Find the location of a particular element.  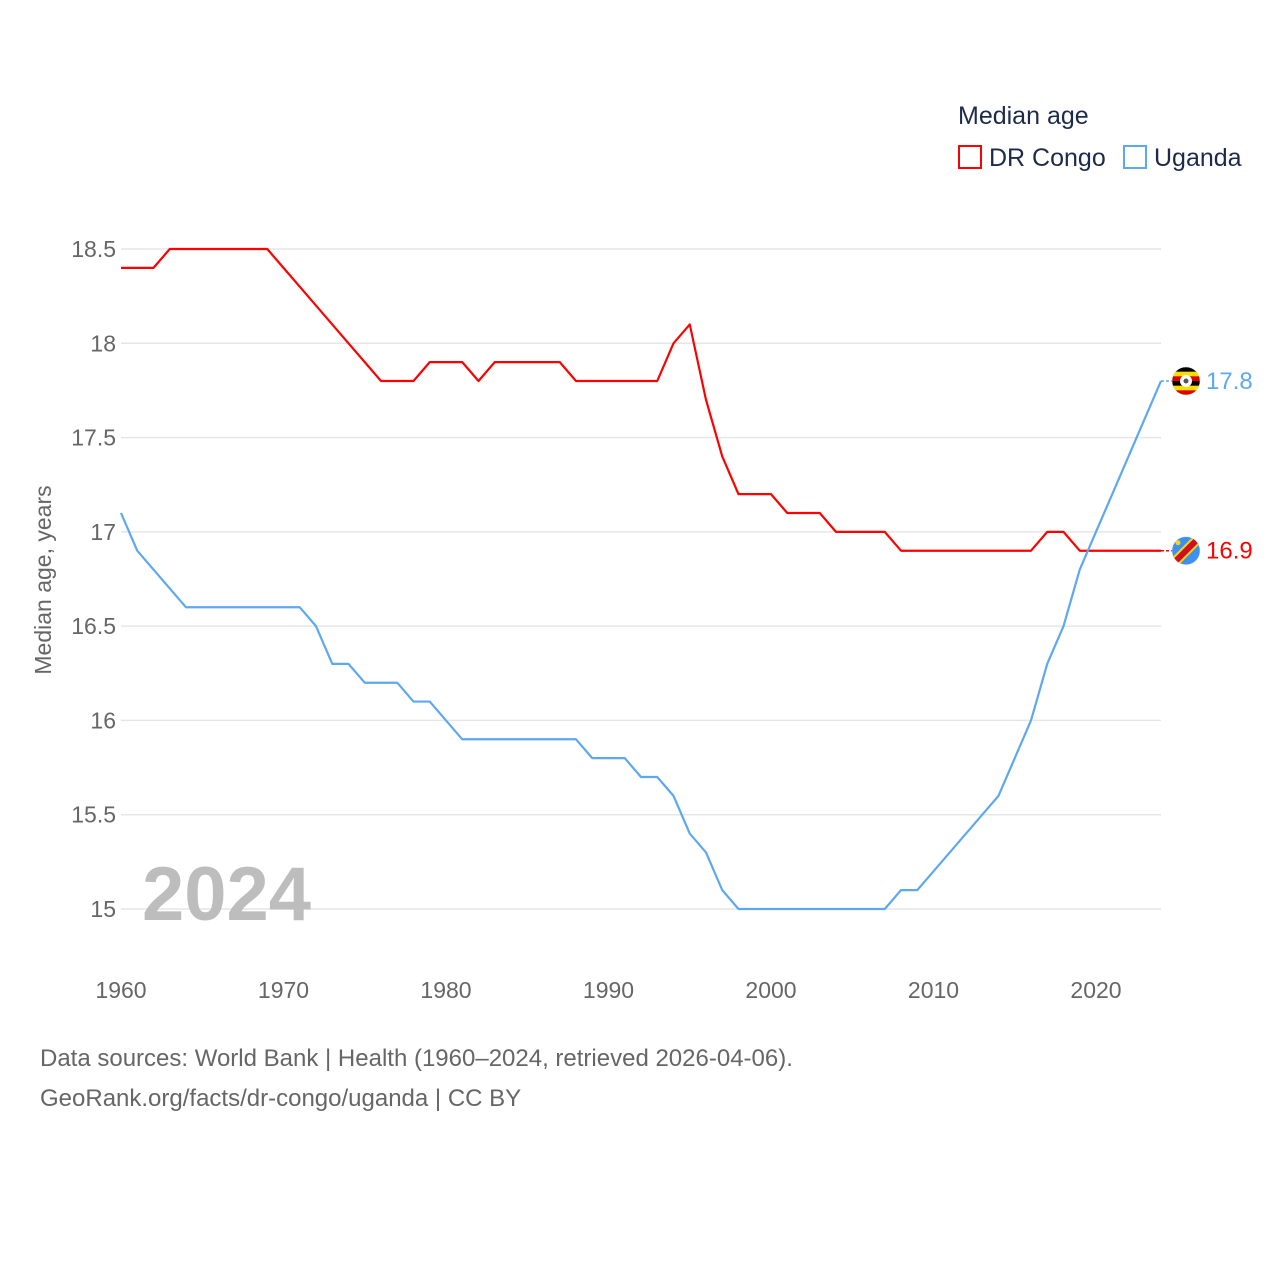

uganda-flag-icon is located at coordinates (1186, 381).